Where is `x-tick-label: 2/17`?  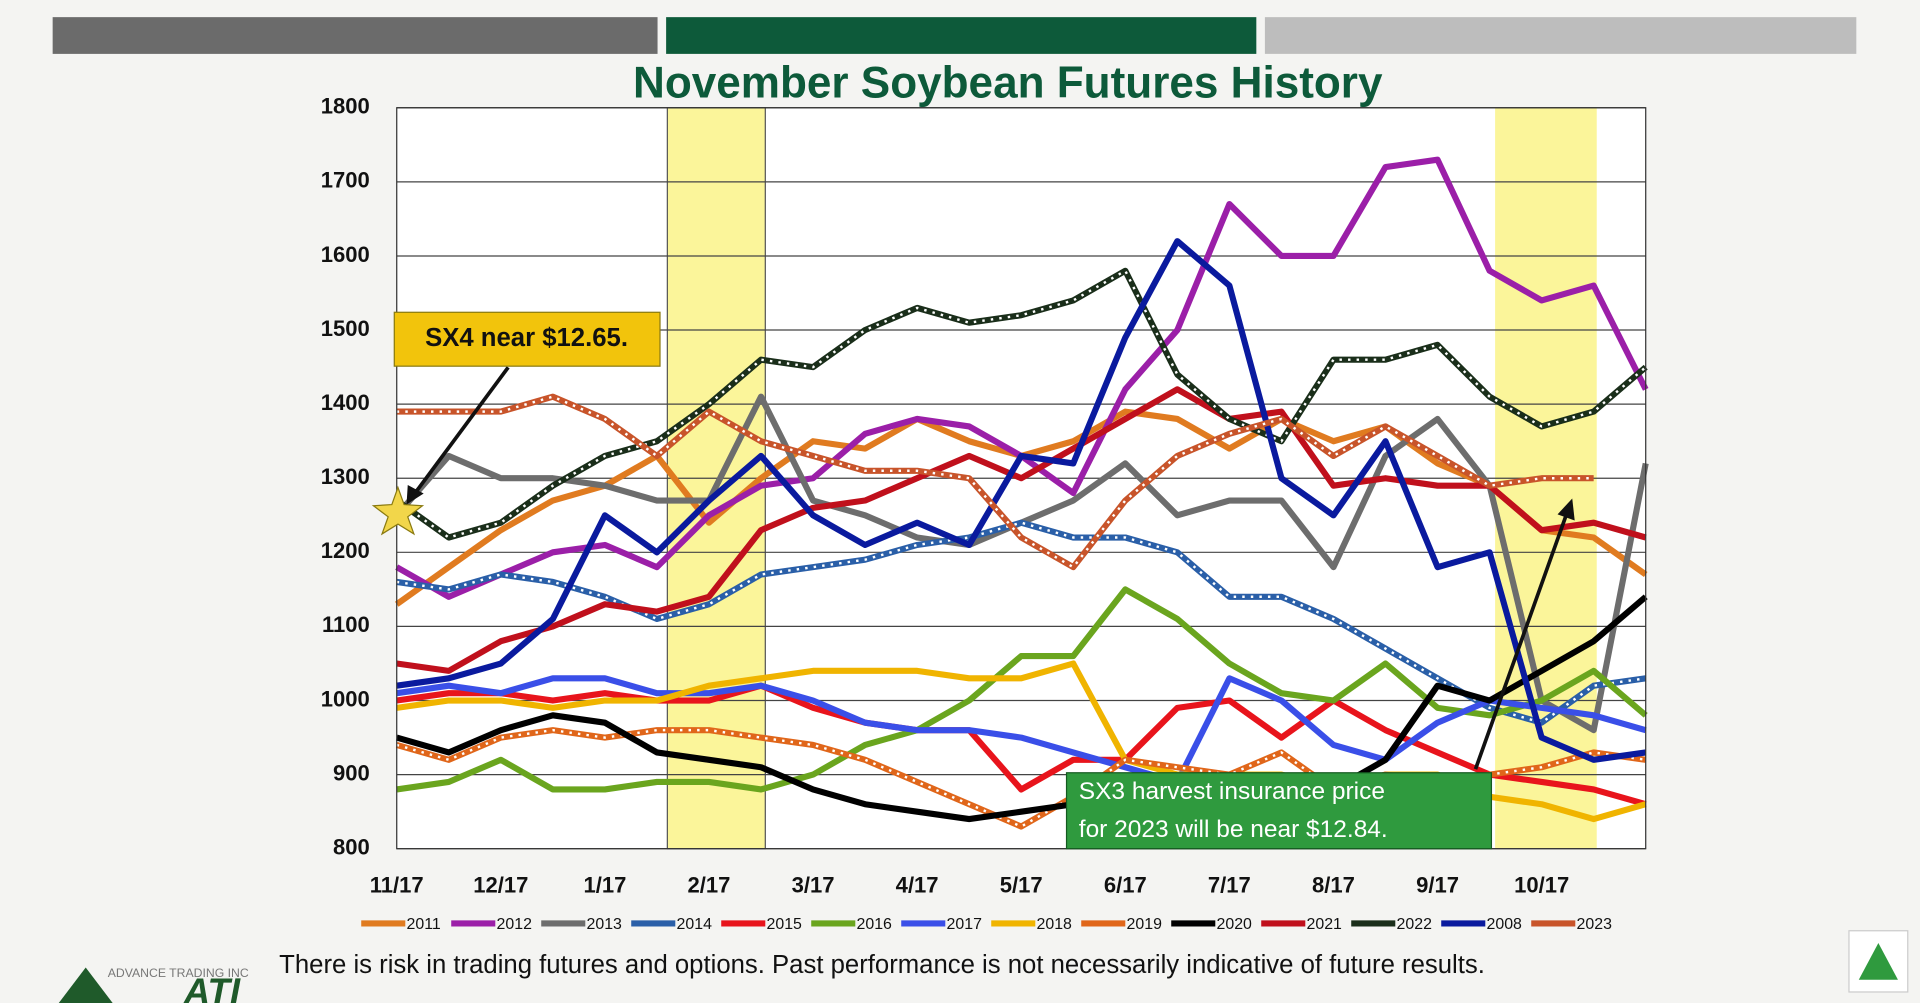 x-tick-label: 2/17 is located at coordinates (709, 884).